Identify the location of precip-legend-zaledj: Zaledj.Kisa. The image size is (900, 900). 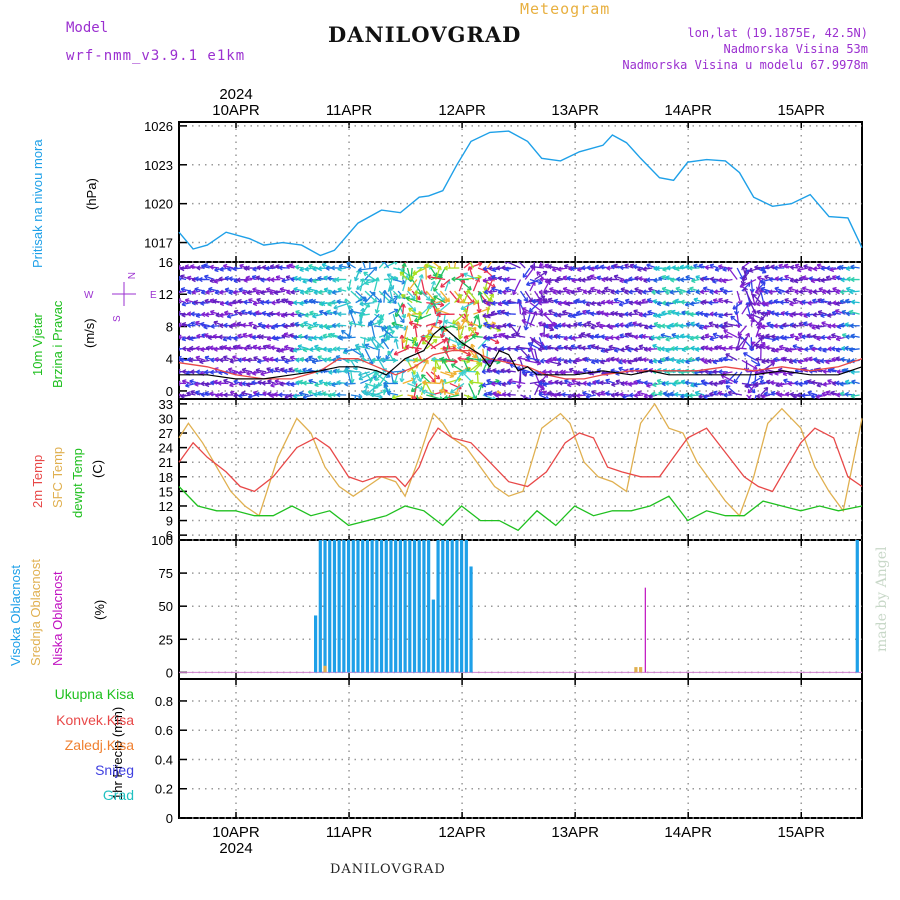
(99, 745).